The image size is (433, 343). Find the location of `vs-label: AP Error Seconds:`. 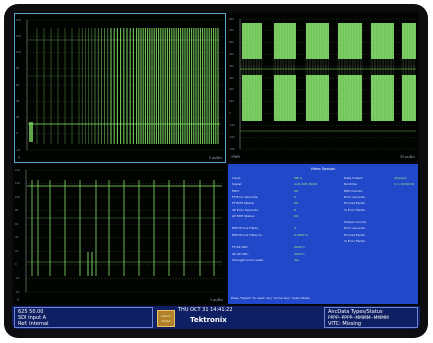

vs-label: AP Error Seconds: is located at coordinates (245, 209).